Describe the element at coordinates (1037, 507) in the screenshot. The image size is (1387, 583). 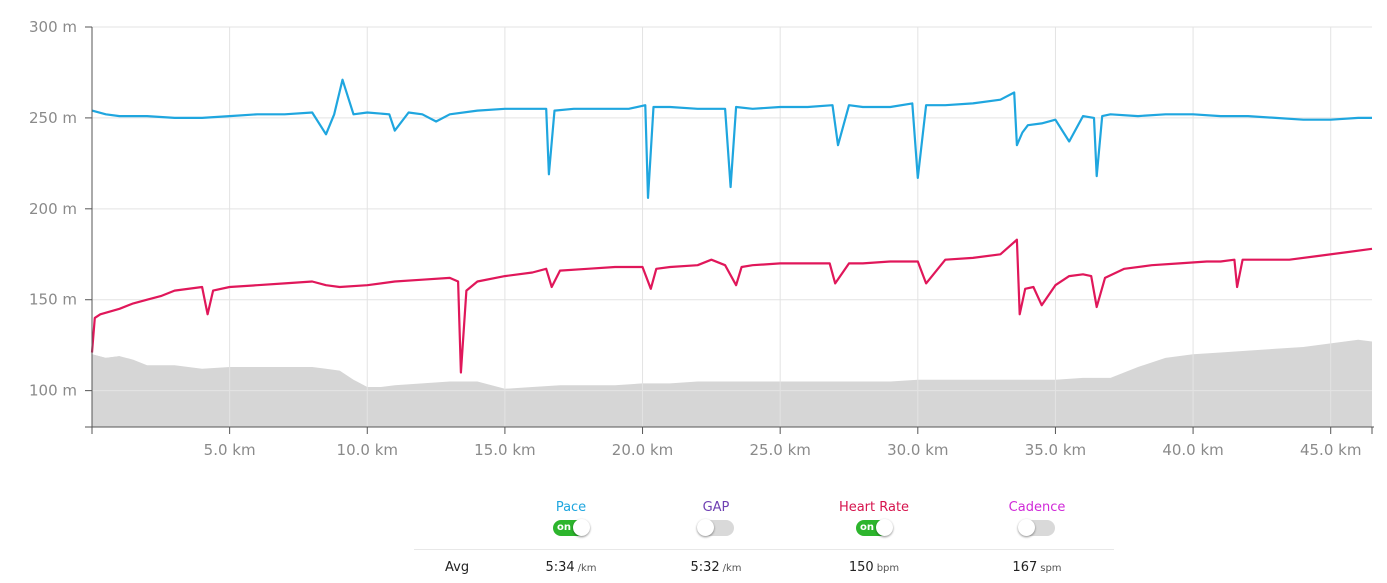
I see `legend-cadence-label: Cadence` at that location.